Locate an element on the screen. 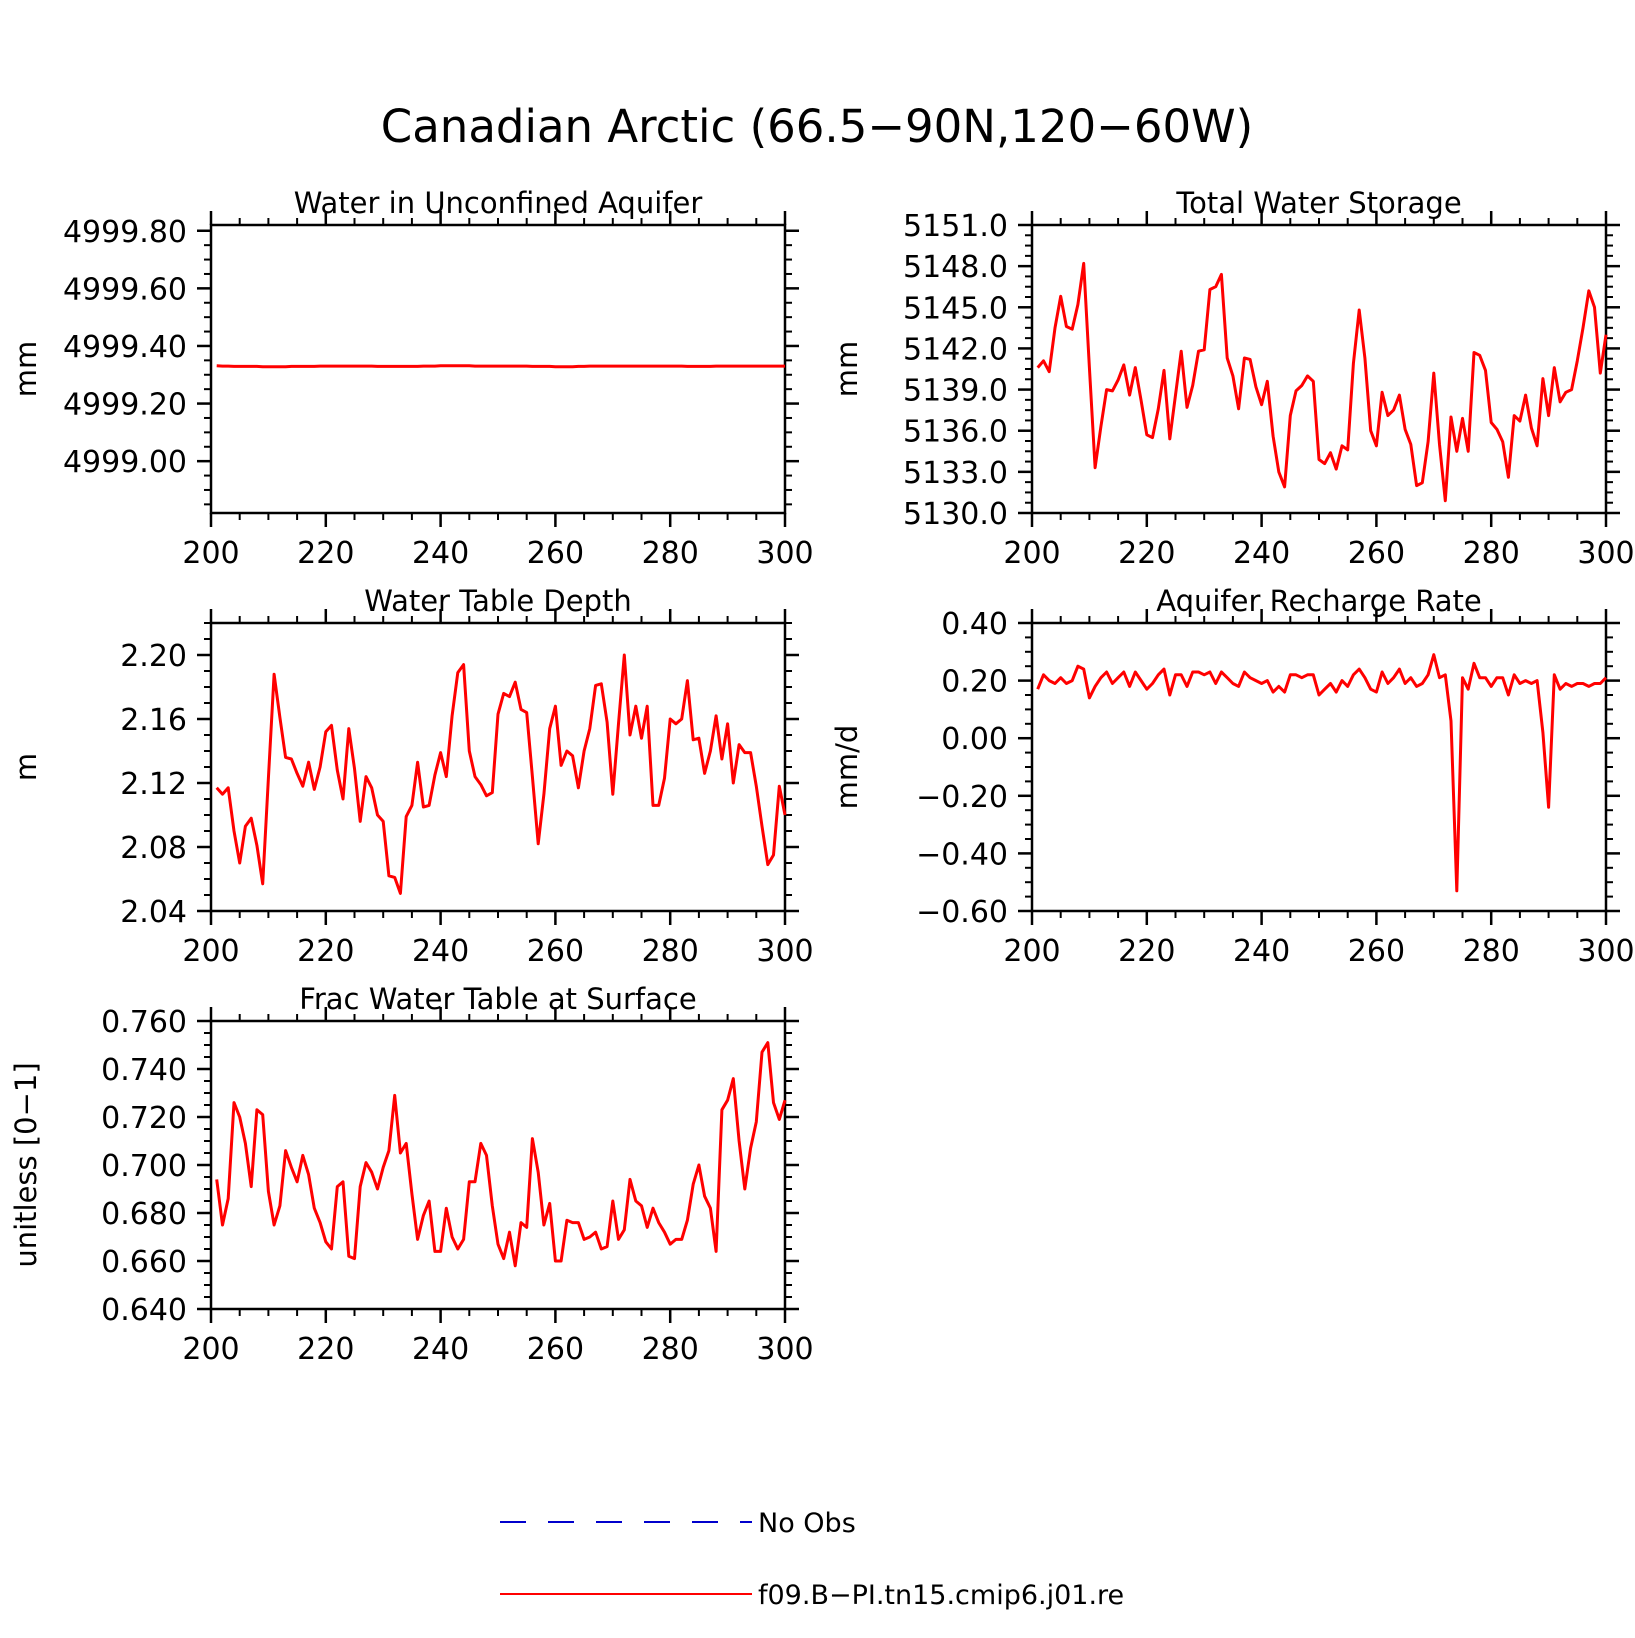 Image resolution: width=1635 pixels, height=1638 pixels. y-tick-label: 5145.0 is located at coordinates (955, 308).